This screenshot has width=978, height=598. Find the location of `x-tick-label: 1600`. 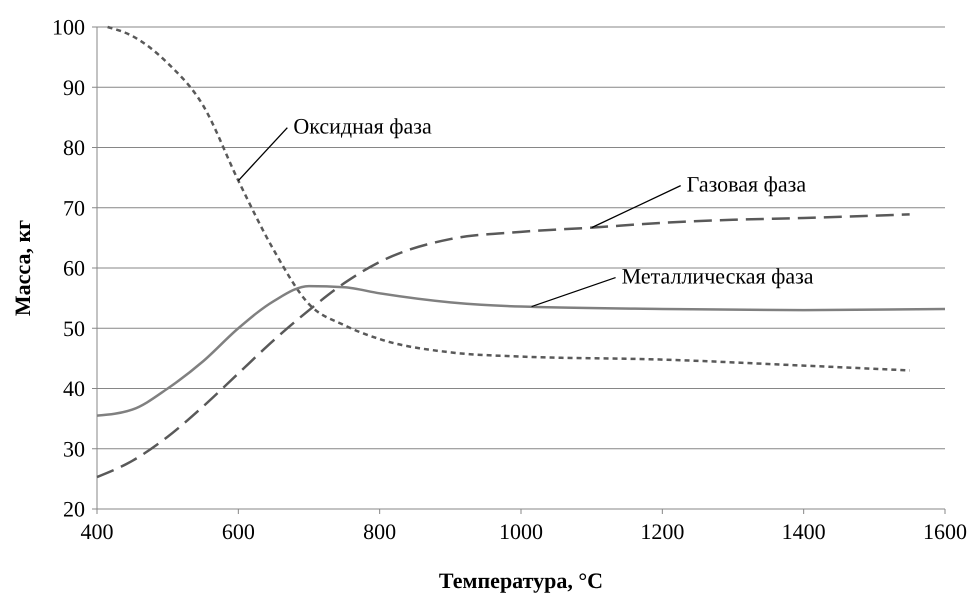

x-tick-label: 1600 is located at coordinates (945, 531).